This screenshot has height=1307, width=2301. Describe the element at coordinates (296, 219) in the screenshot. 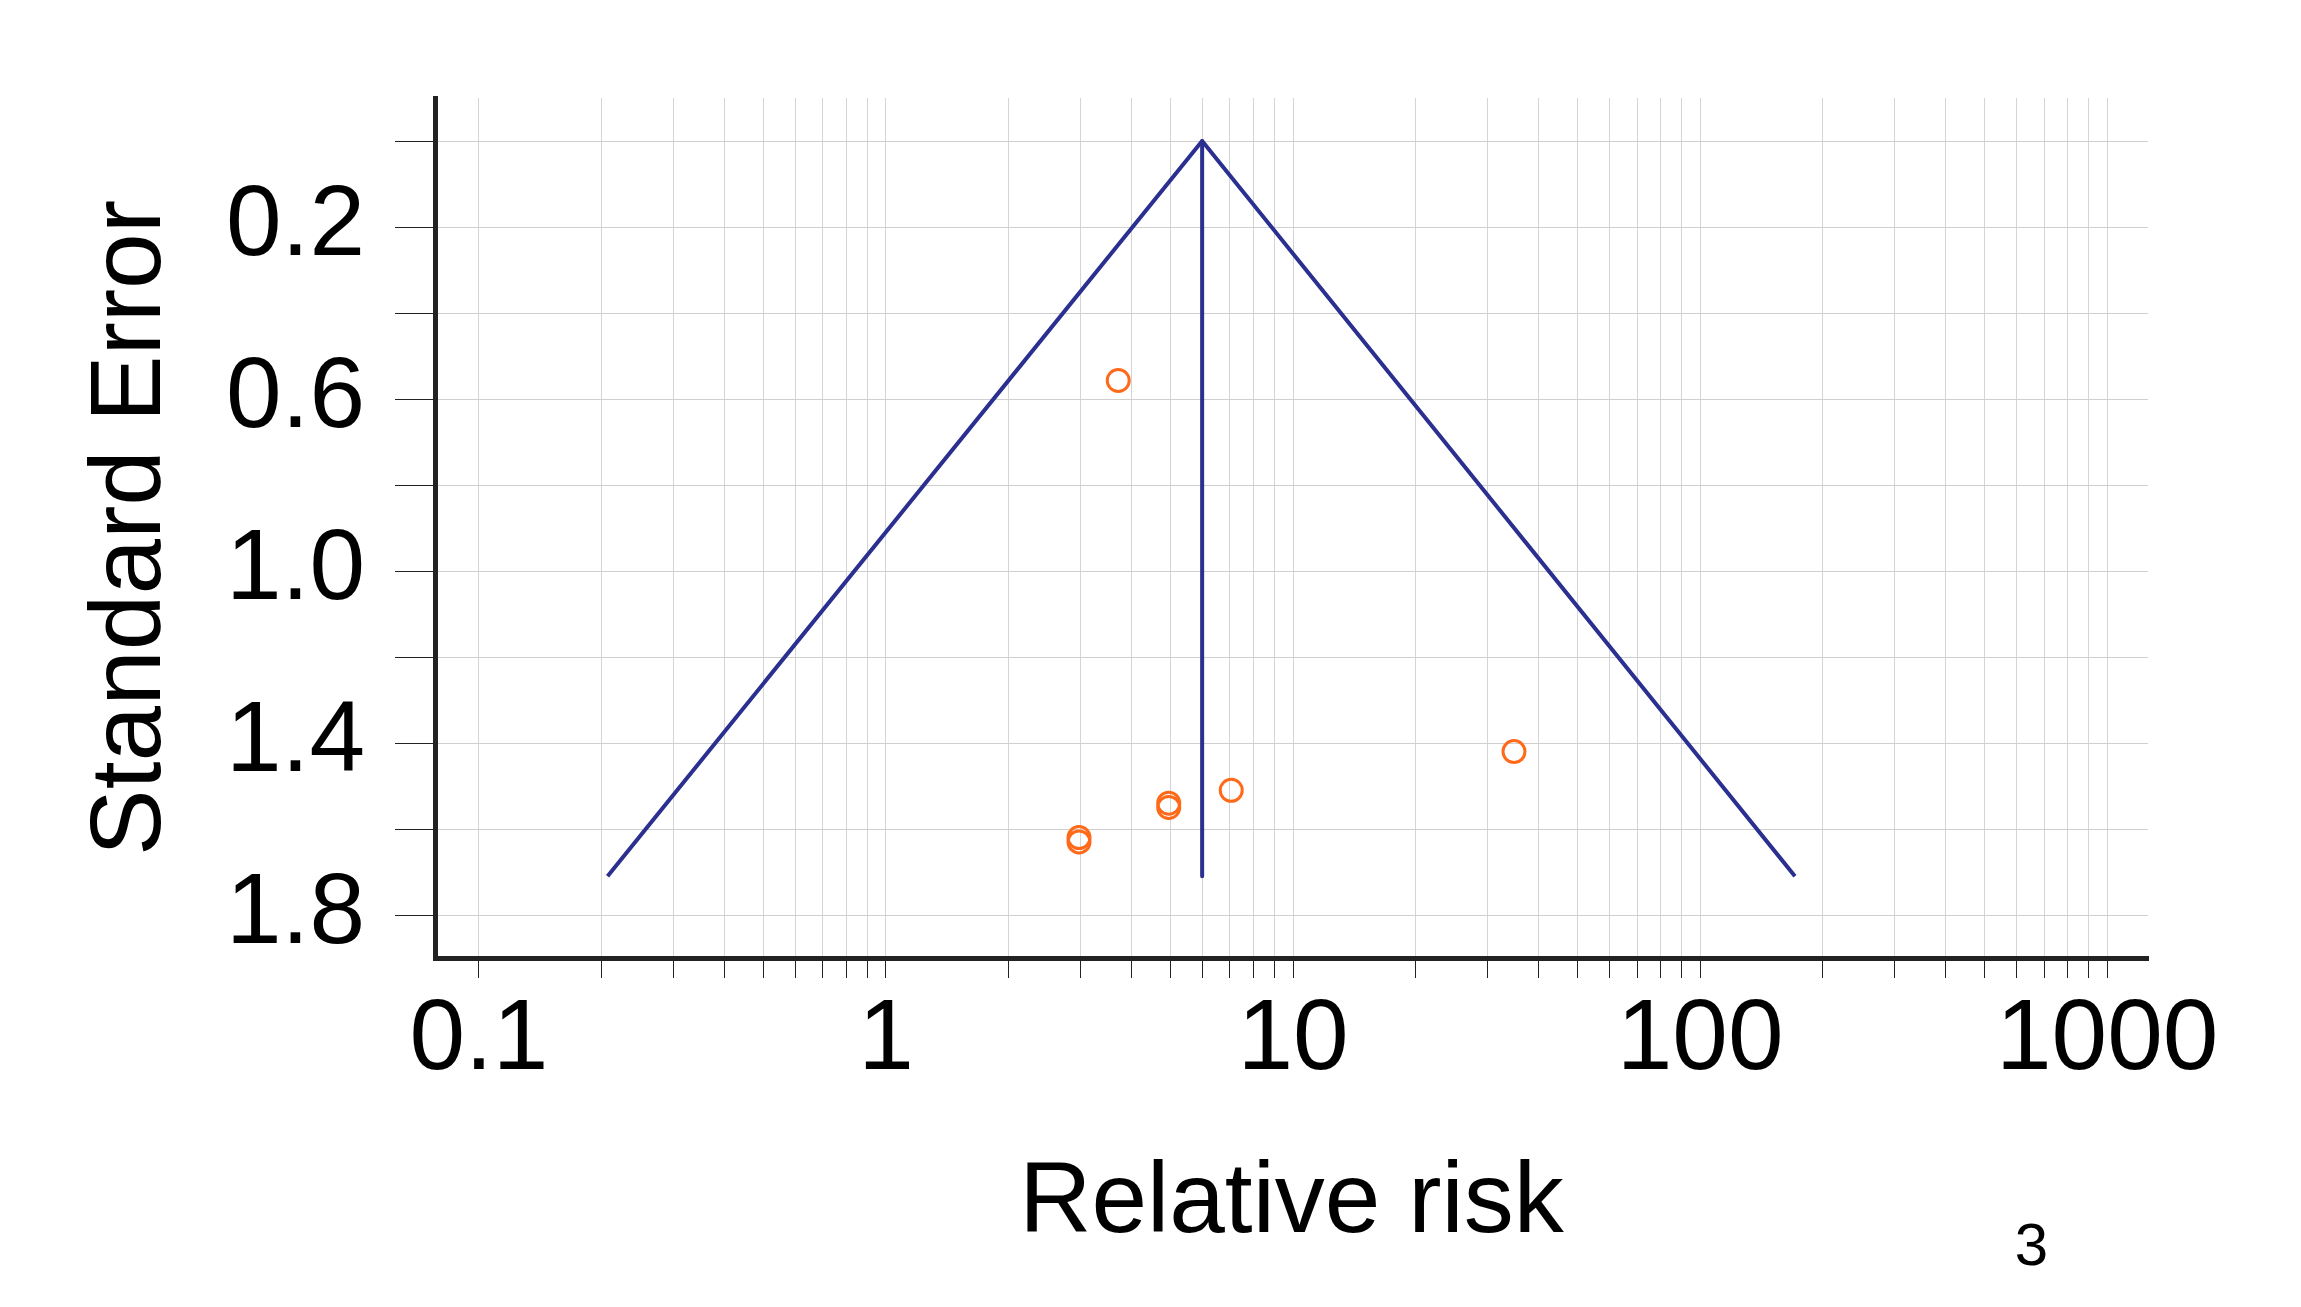

I see `y-tick-label: 0.2` at that location.